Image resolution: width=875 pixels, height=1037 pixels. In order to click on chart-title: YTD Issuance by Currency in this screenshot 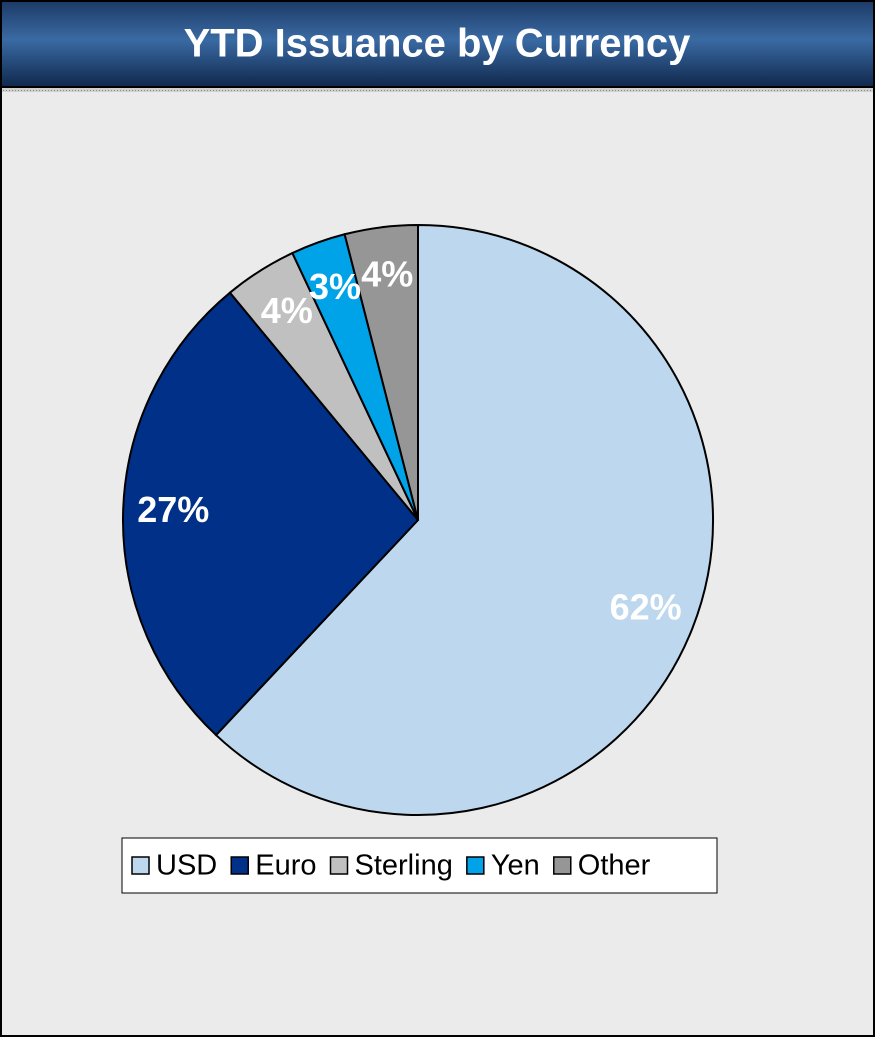, I will do `click(438, 44)`.